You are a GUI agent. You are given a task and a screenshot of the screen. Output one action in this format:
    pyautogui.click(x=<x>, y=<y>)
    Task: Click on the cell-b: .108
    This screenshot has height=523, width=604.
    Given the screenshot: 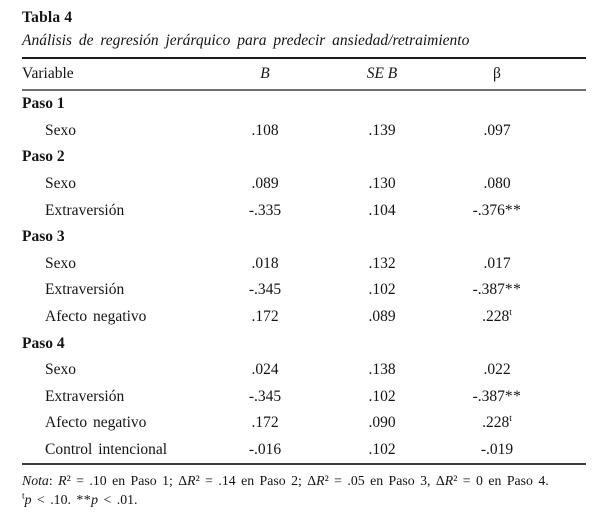 What is the action you would take?
    pyautogui.click(x=265, y=130)
    